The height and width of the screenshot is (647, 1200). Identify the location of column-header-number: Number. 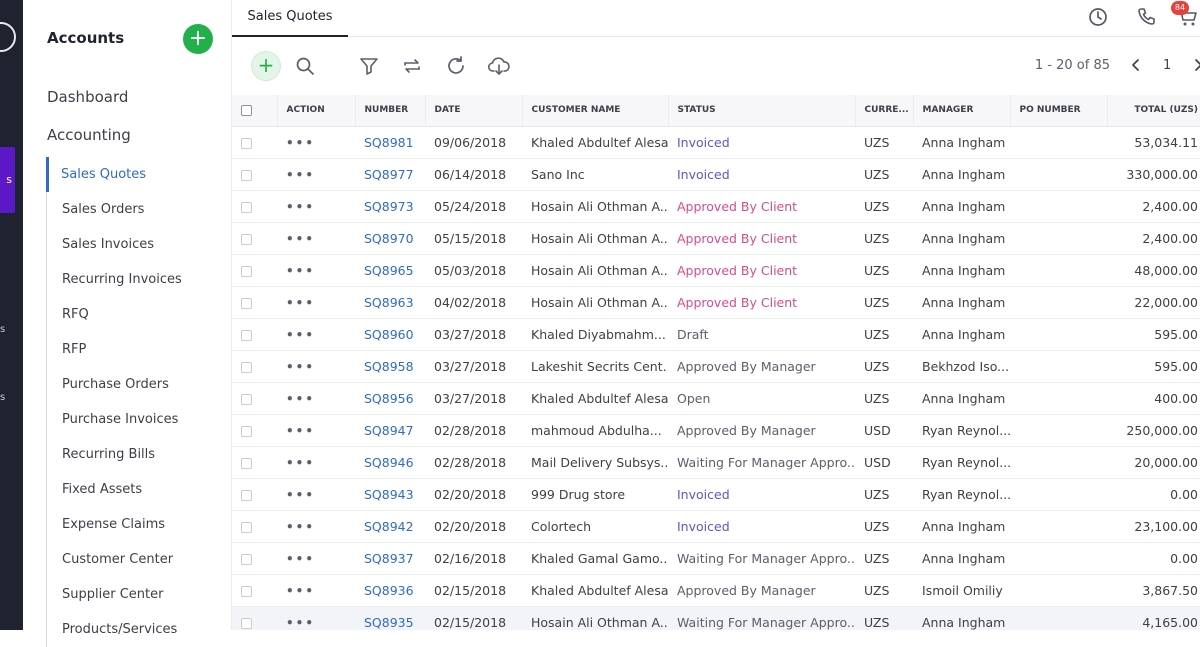
(390, 111).